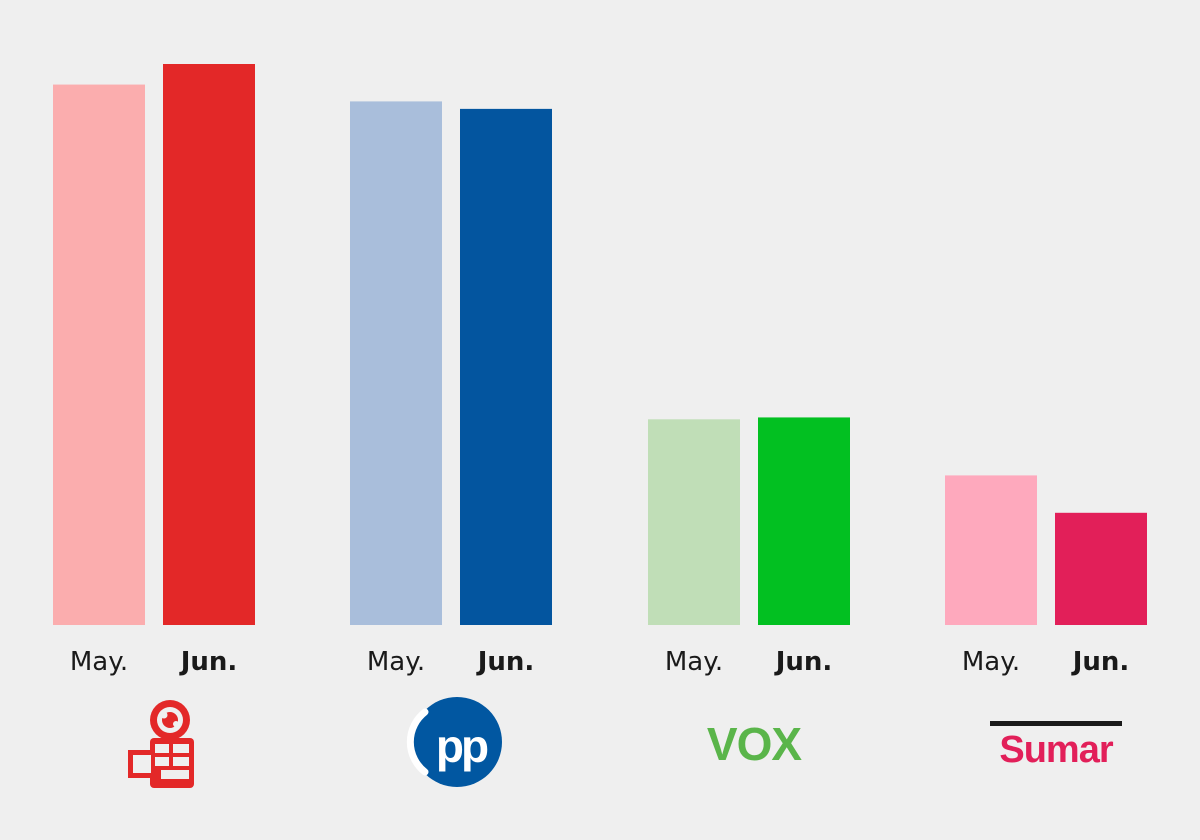 The width and height of the screenshot is (1200, 840). What do you see at coordinates (803, 662) in the screenshot?
I see `tick-label-vox-jun: Jun.` at bounding box center [803, 662].